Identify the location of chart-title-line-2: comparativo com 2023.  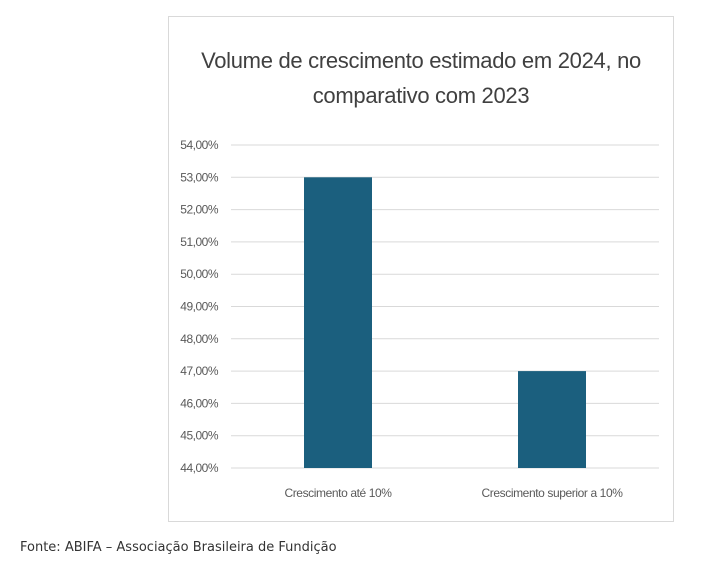
(421, 95).